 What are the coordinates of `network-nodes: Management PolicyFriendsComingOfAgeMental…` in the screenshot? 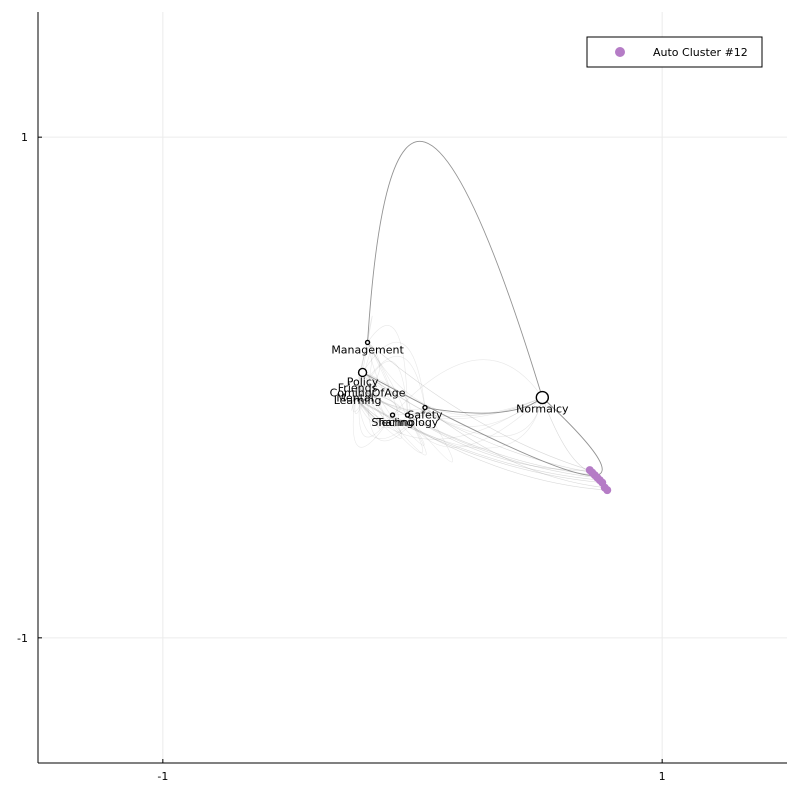 It's located at (449, 384).